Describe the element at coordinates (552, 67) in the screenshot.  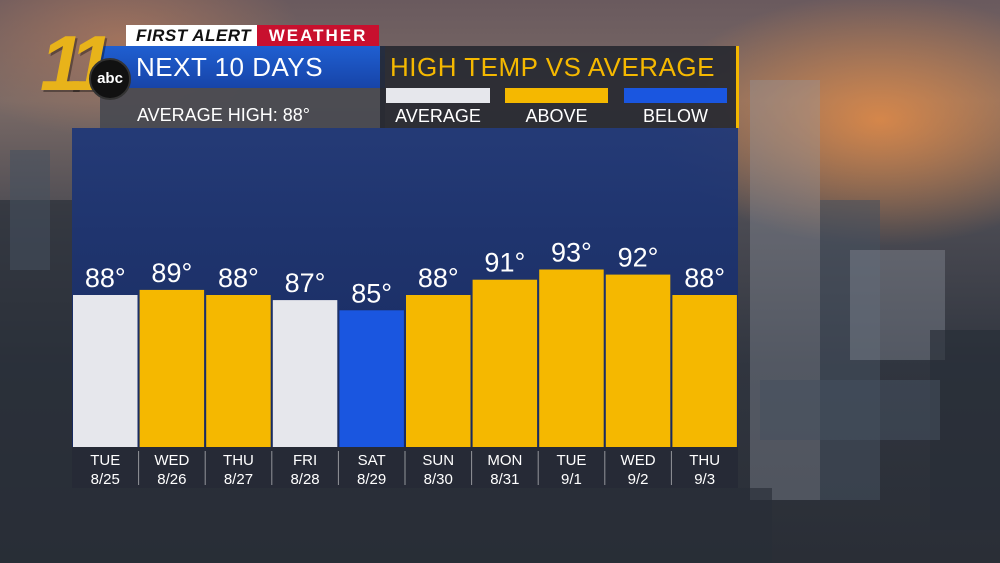
I see `legend-title: HIGH TEMP VS AVERAGE` at that location.